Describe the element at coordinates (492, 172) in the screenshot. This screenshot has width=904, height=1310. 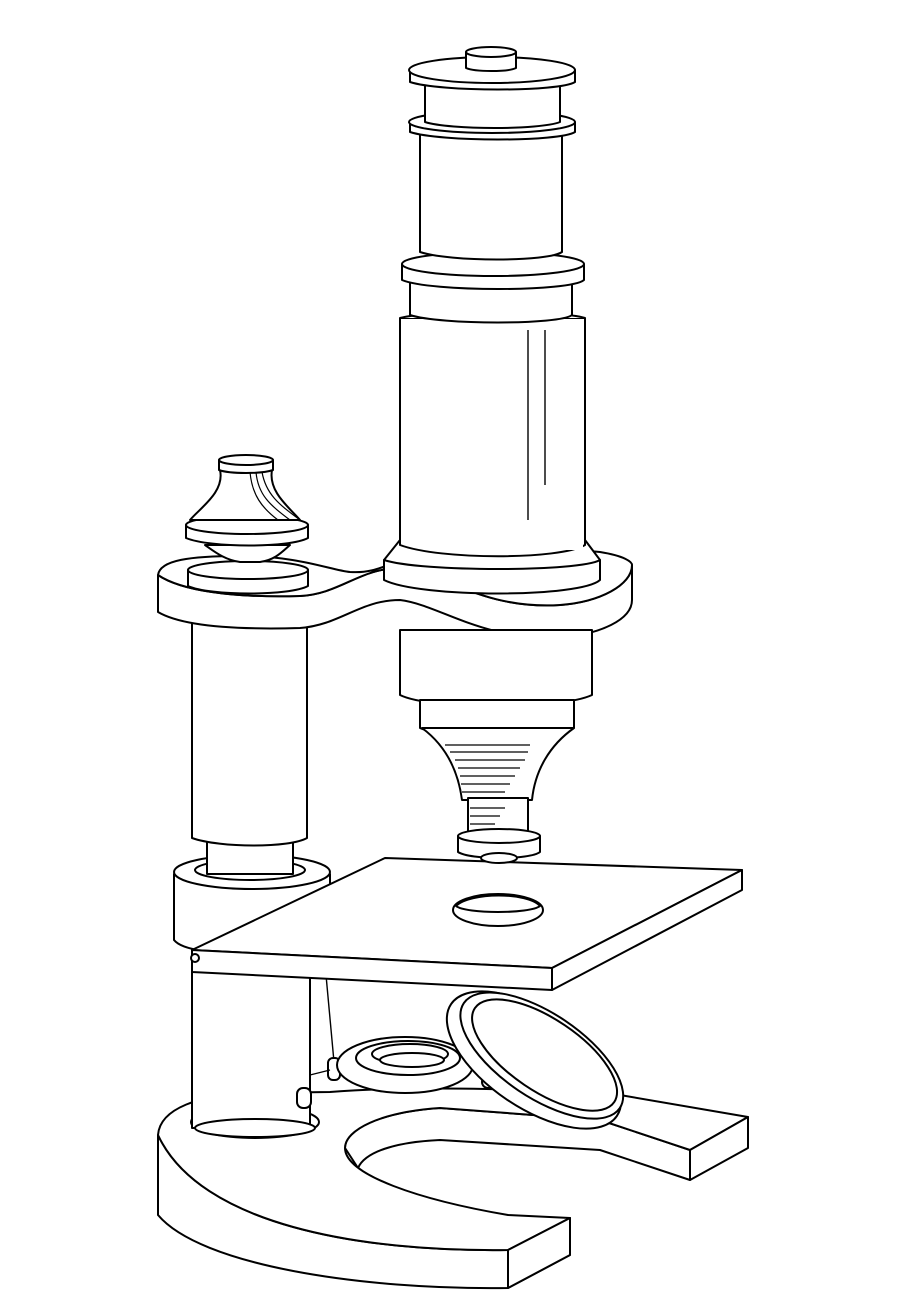
I see `eyepiece-barrel` at that location.